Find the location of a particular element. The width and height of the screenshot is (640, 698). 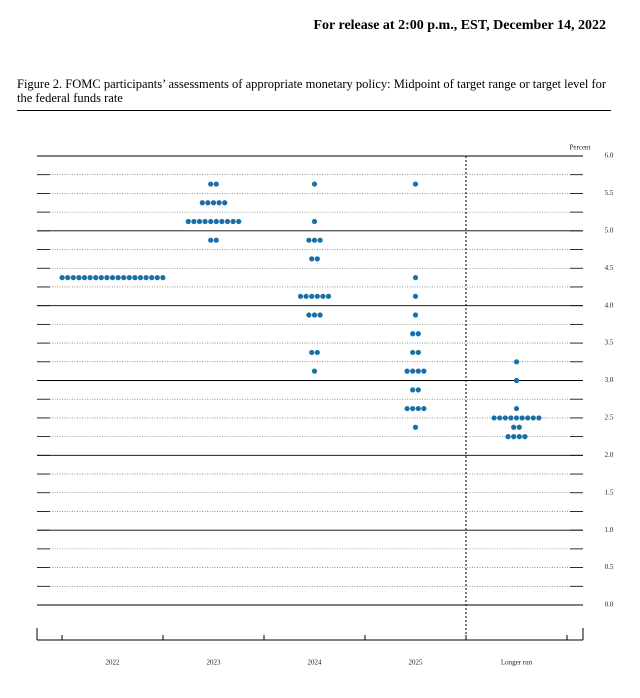

y-tick-label: 4.5 is located at coordinates (609, 268).